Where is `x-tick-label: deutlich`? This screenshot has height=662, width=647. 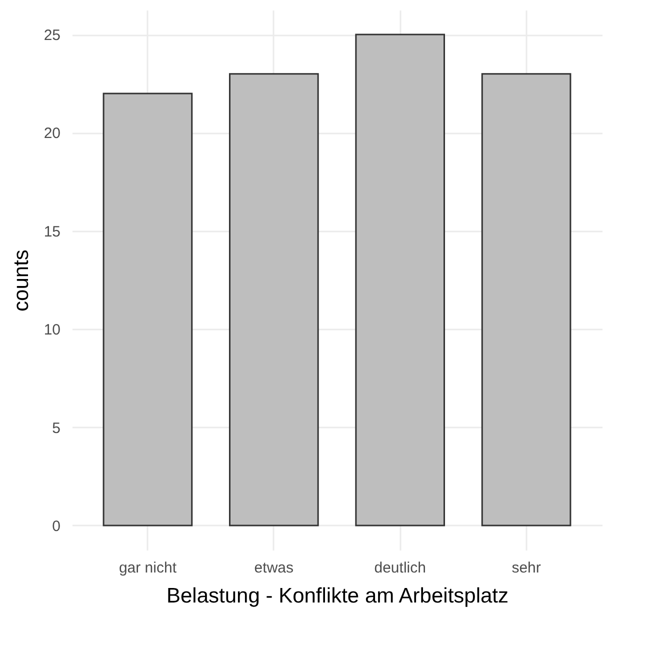 x-tick-label: deutlich is located at coordinates (400, 568).